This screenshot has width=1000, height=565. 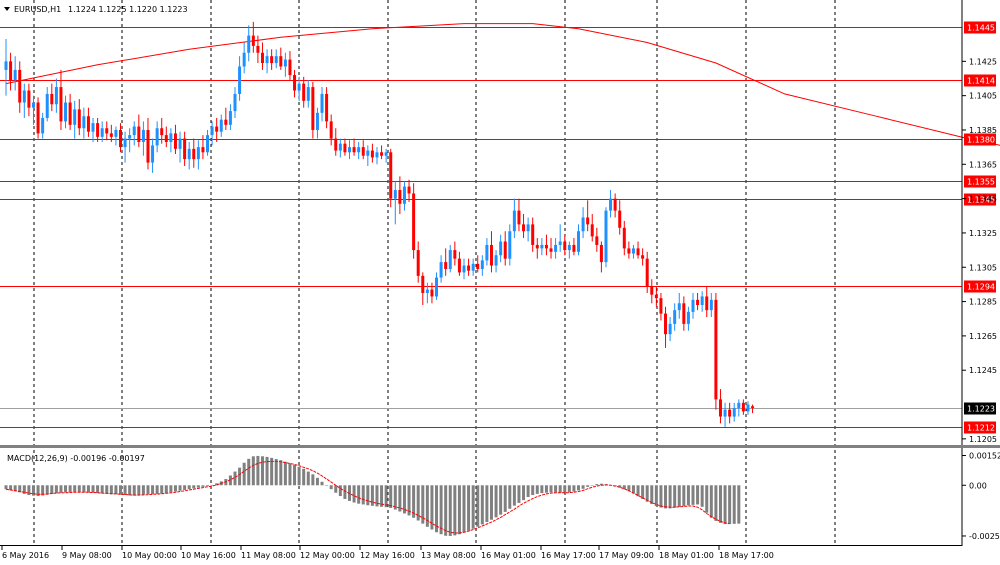 What do you see at coordinates (508, 555) in the screenshot?
I see `time-tick-label: 16 May 01:00` at bounding box center [508, 555].